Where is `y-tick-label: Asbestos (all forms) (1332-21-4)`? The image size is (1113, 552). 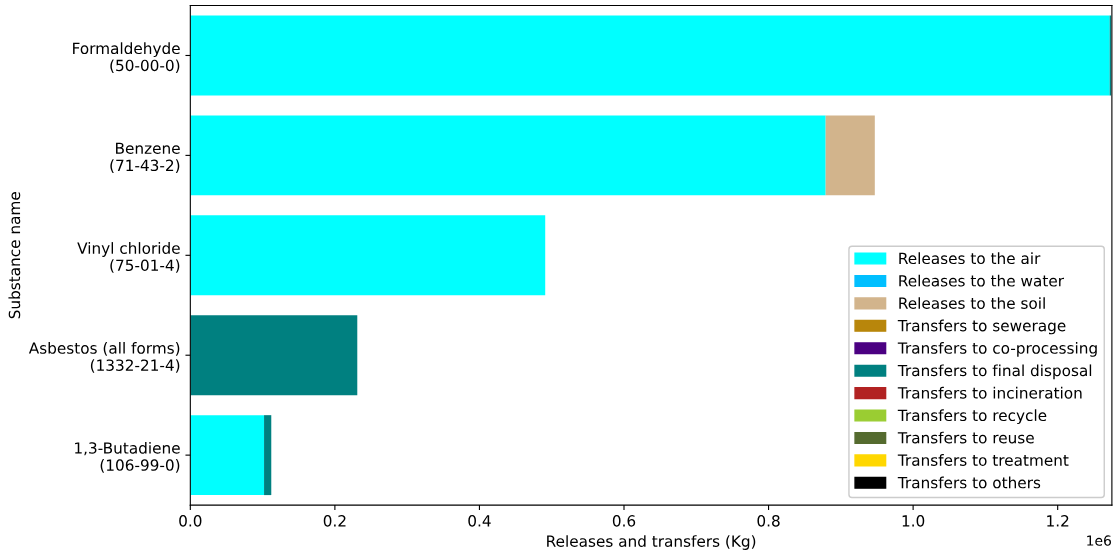
y-tick-label: Asbestos (all forms) (1332-21-4) is located at coordinates (104, 357).